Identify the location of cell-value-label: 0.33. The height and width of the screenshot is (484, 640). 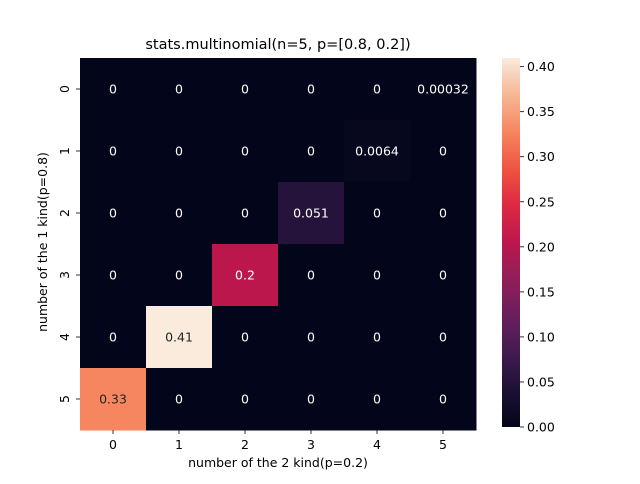
(113, 399).